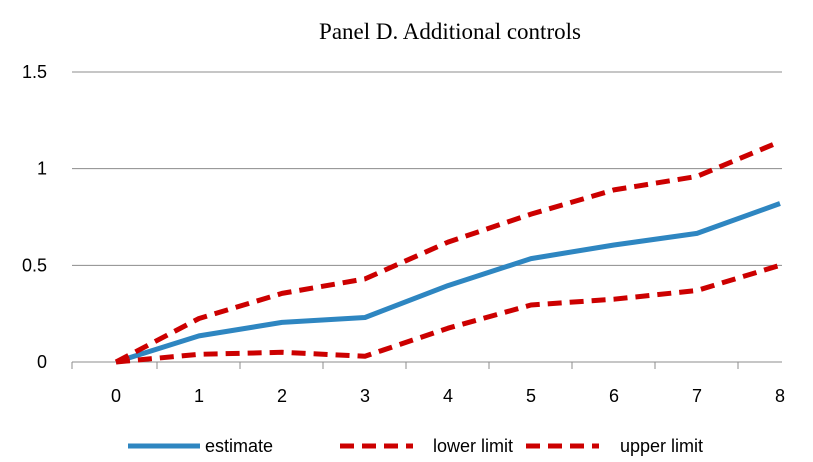 The height and width of the screenshot is (462, 813). Describe the element at coordinates (473, 446) in the screenshot. I see `legend-label: lower limit` at that location.